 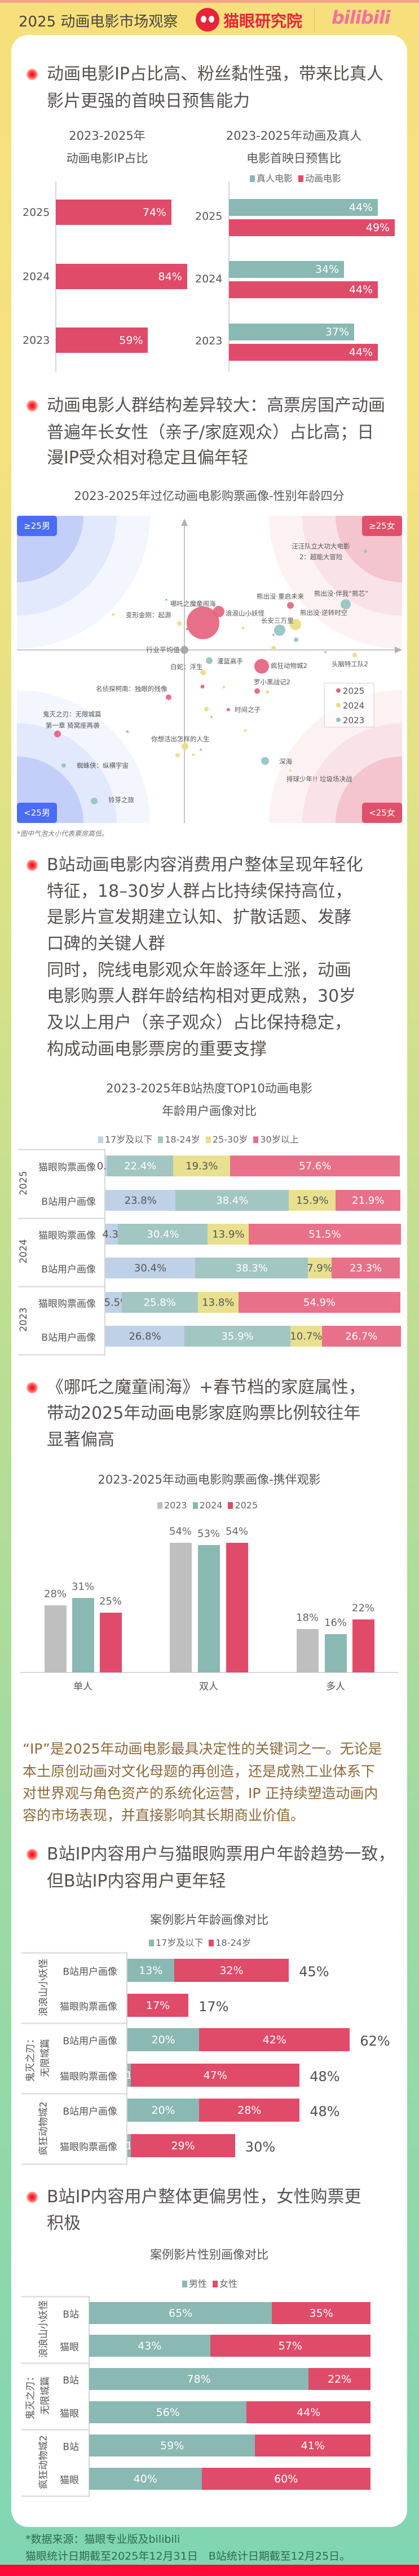 I want to click on bubble-2025, so click(x=257, y=691).